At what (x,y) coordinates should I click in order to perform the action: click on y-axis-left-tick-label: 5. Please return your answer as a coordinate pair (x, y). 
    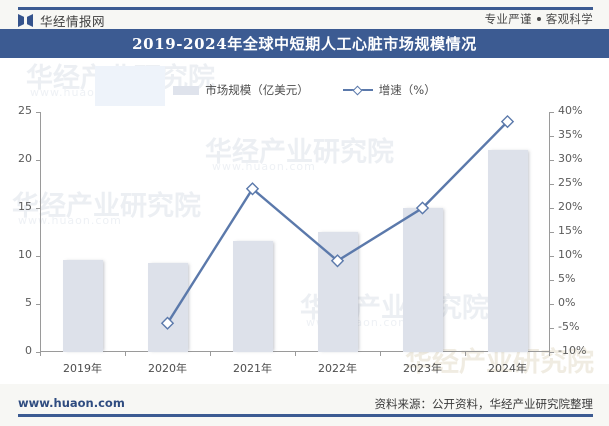
    Looking at the image, I should click on (28, 302).